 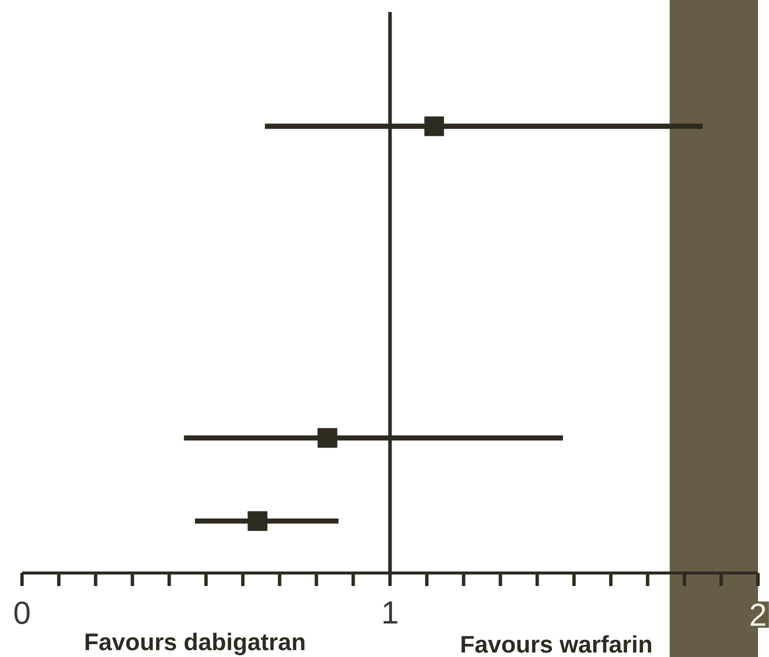 What do you see at coordinates (22, 613) in the screenshot?
I see `x-tick-label: 0` at bounding box center [22, 613].